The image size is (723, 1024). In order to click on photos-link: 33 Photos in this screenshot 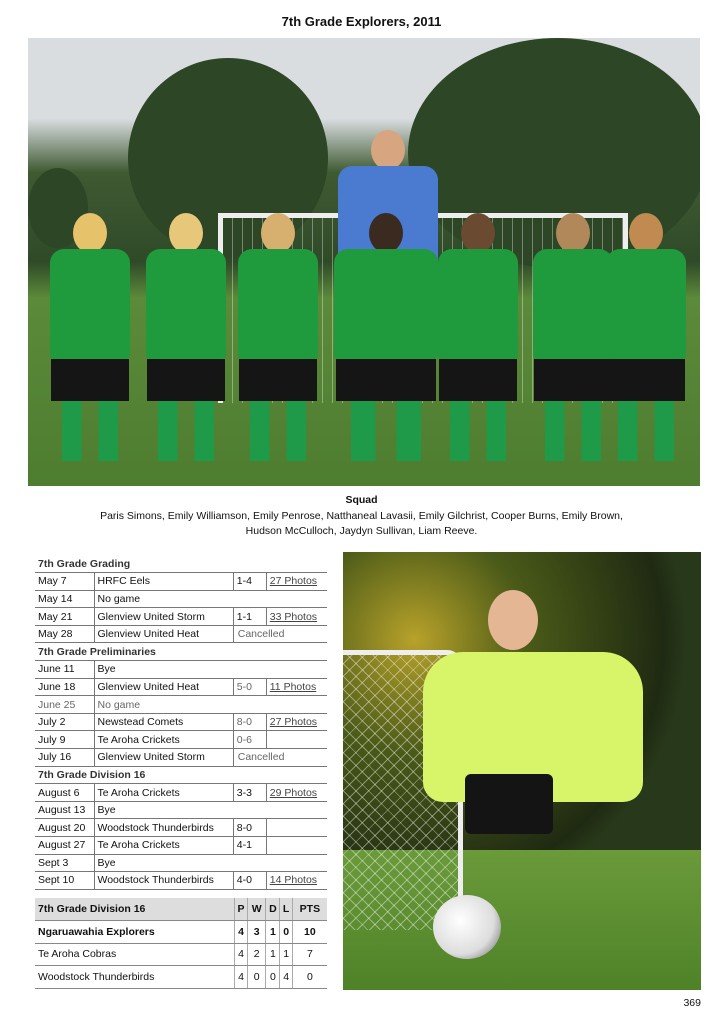, I will do `click(293, 616)`.